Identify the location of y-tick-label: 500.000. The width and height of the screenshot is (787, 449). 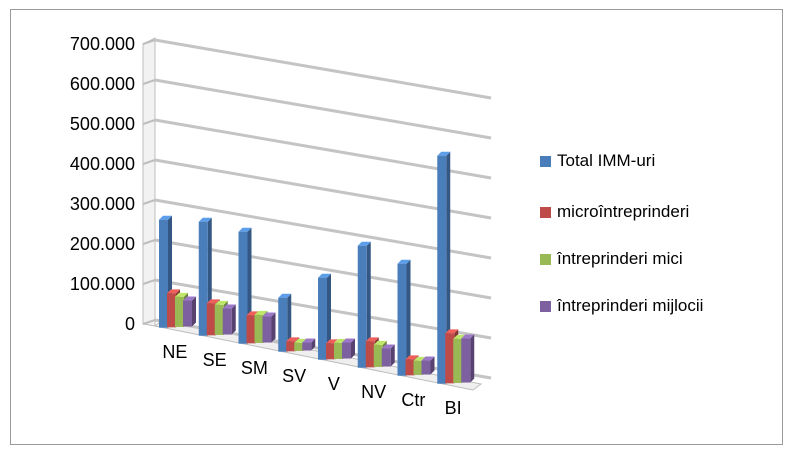
(102, 124).